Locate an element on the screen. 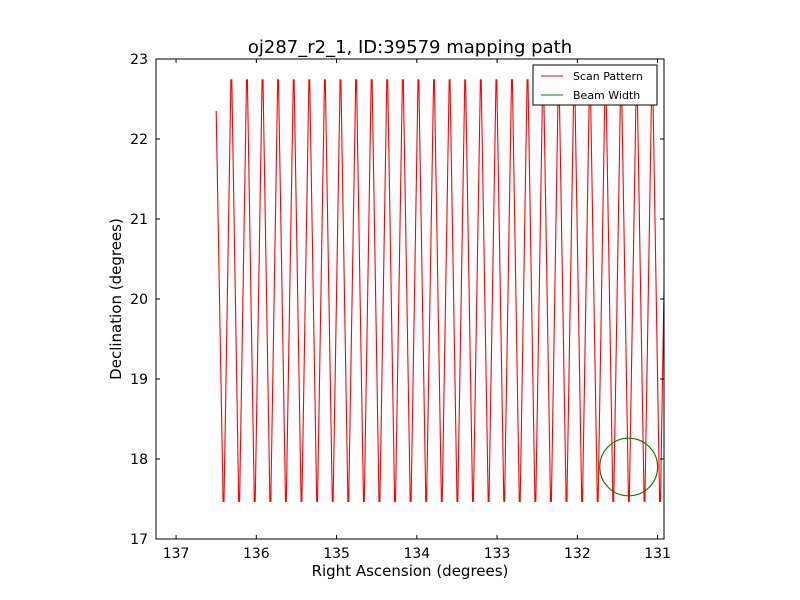  x-tick-label: 134 is located at coordinates (416, 554).